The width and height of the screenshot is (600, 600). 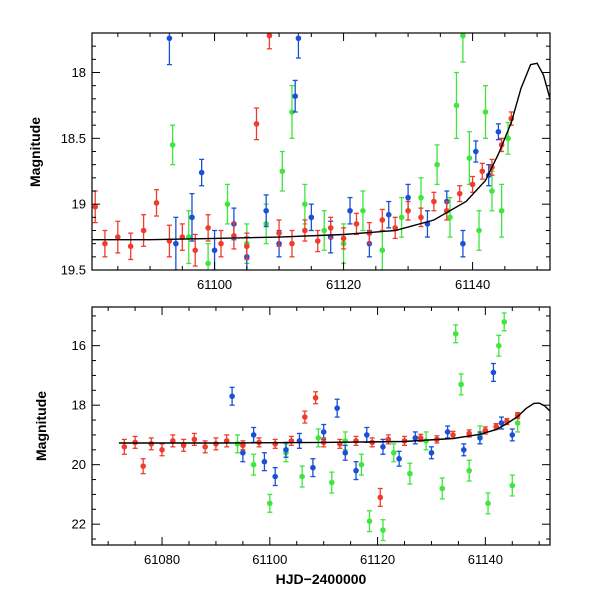 What do you see at coordinates (321, 579) in the screenshot?
I see `x-axis-label: HJD−2400000` at bounding box center [321, 579].